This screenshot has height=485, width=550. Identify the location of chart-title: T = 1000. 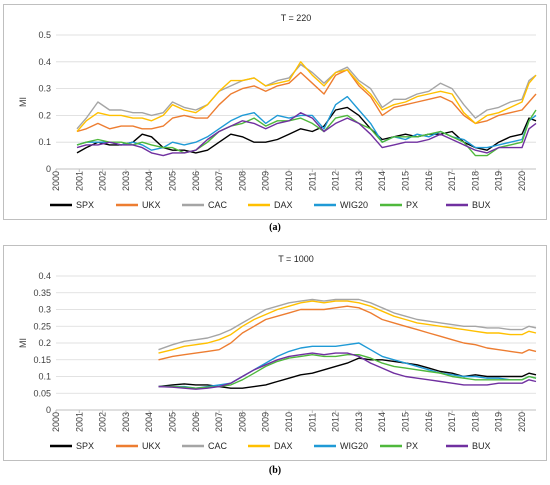
(296, 259).